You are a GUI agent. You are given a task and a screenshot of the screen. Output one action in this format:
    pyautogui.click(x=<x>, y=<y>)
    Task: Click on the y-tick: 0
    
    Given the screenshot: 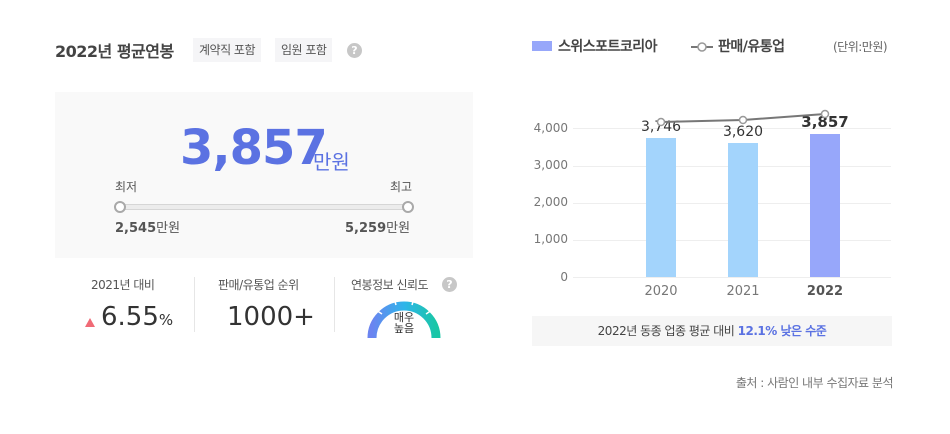 What is the action you would take?
    pyautogui.click(x=564, y=277)
    